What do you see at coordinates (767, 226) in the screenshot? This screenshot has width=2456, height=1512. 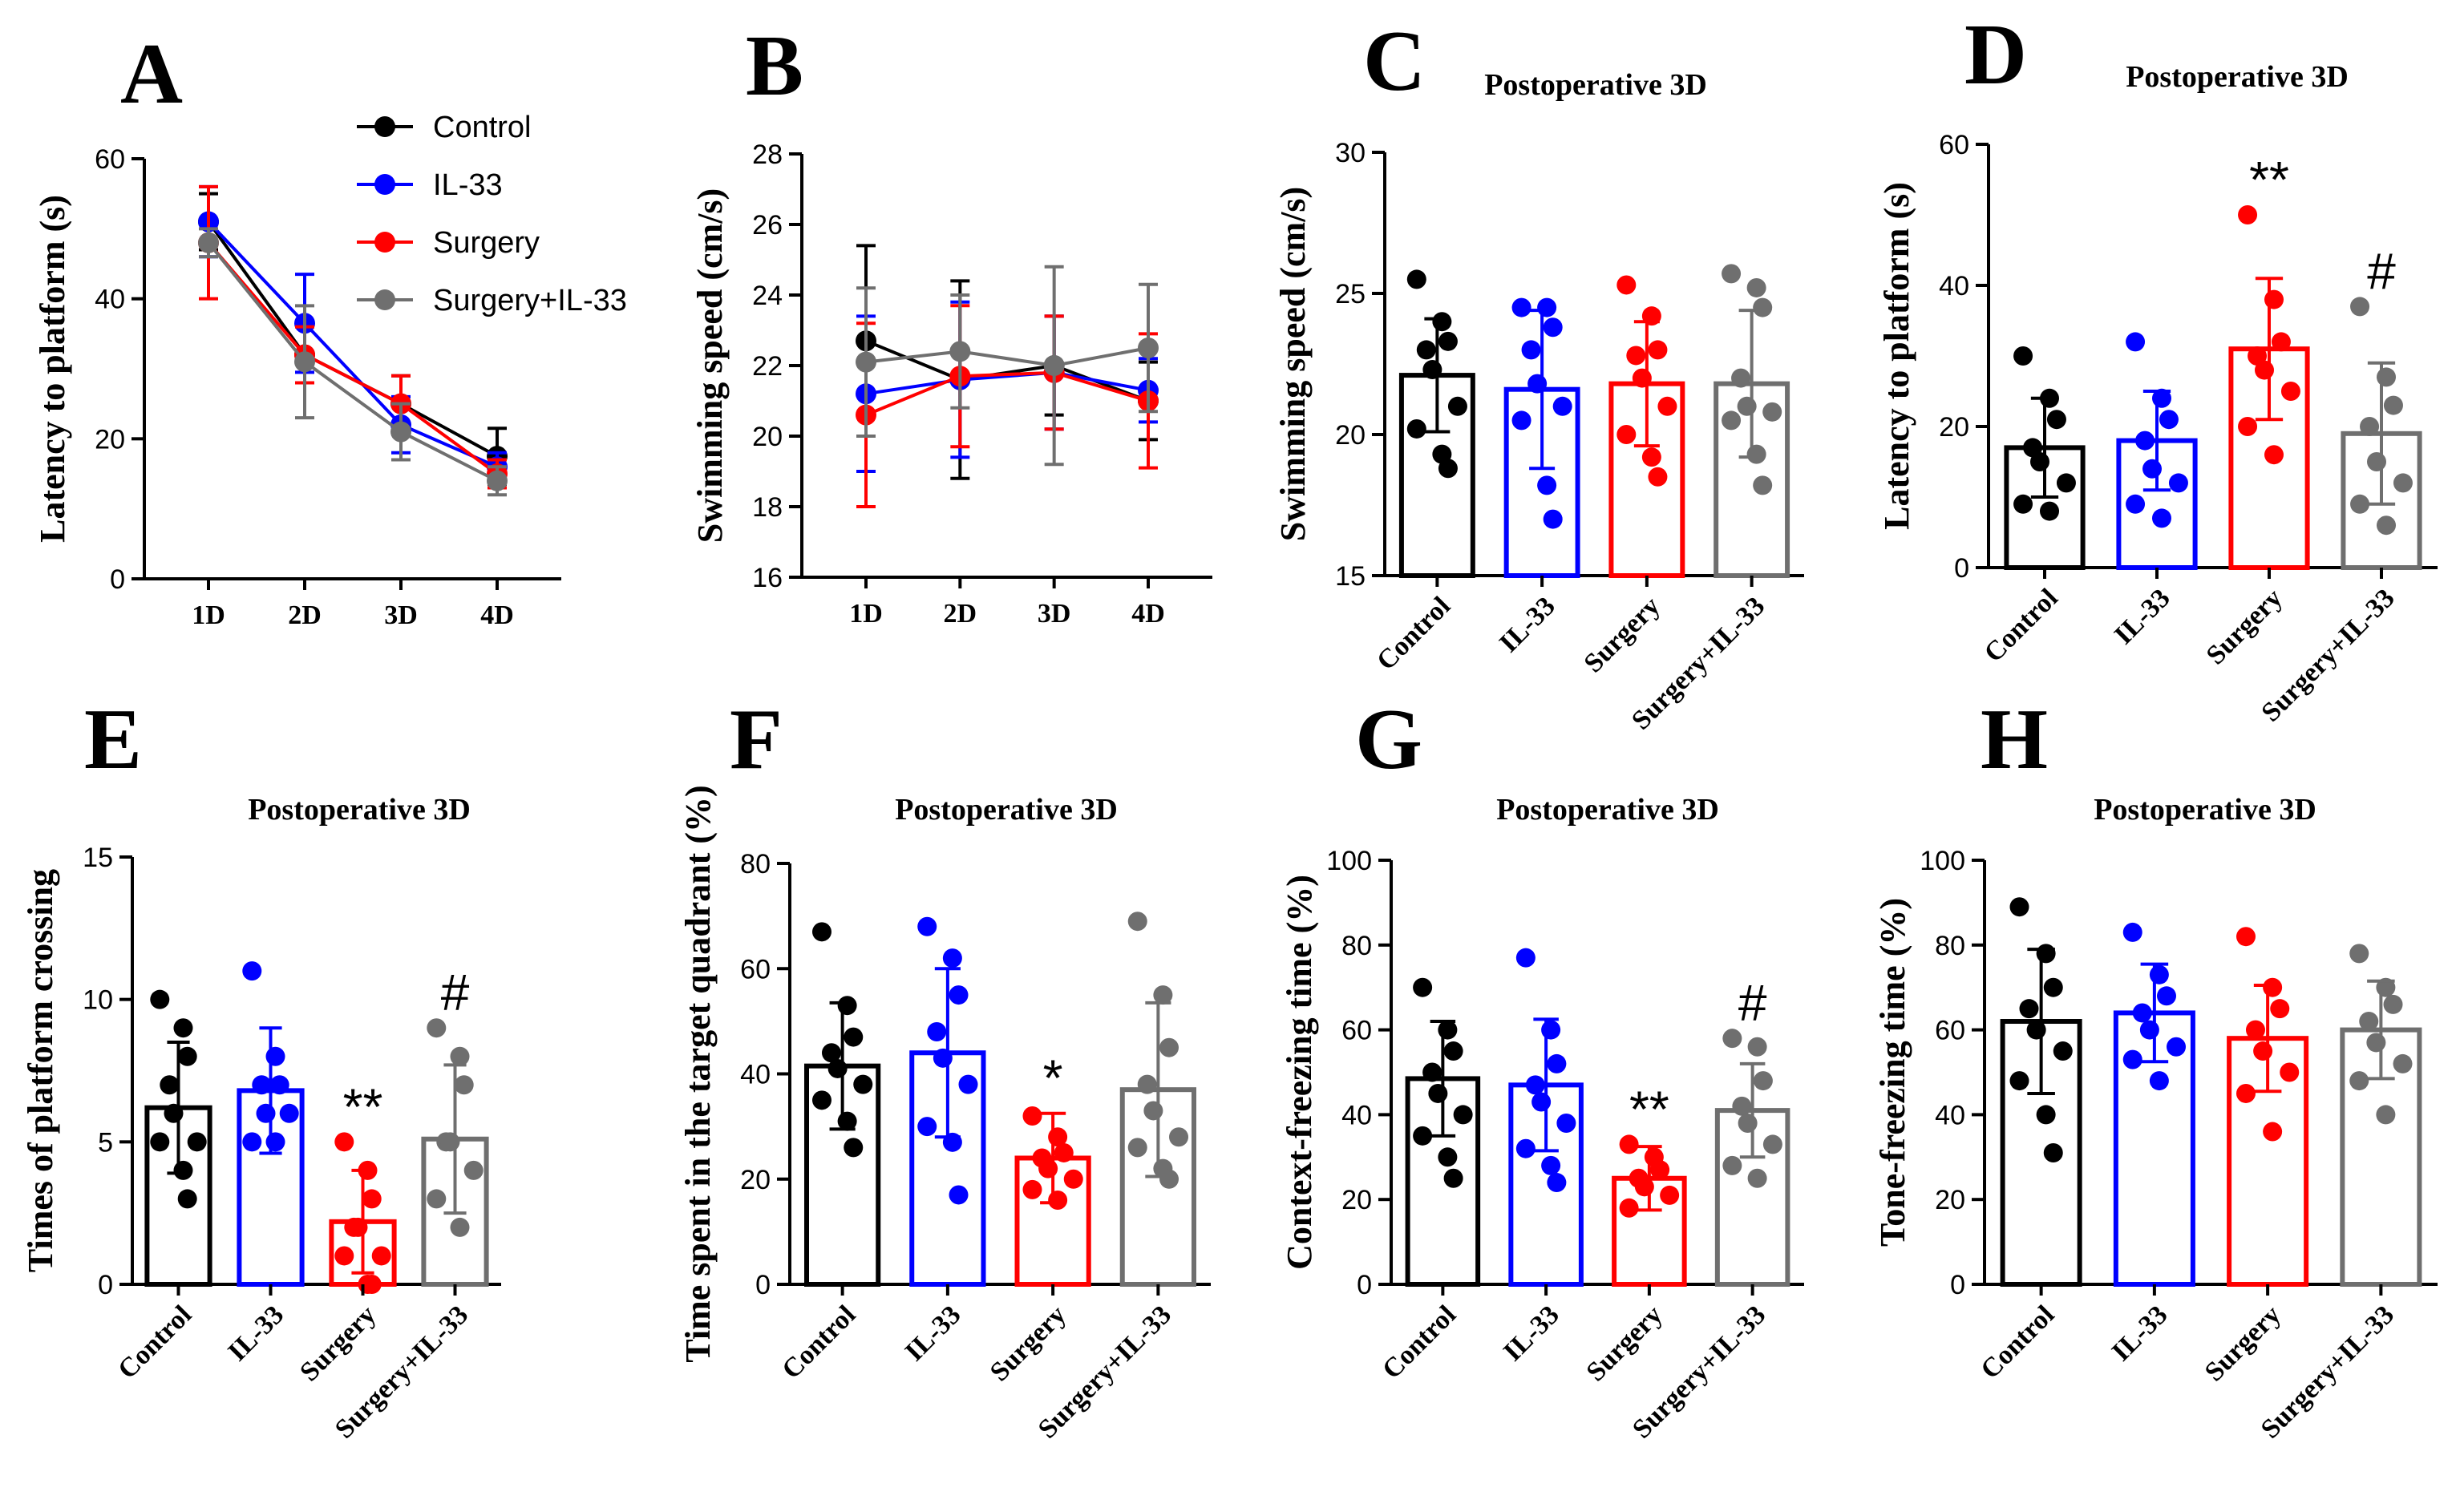 I see `y-tick-label: 26` at bounding box center [767, 226].